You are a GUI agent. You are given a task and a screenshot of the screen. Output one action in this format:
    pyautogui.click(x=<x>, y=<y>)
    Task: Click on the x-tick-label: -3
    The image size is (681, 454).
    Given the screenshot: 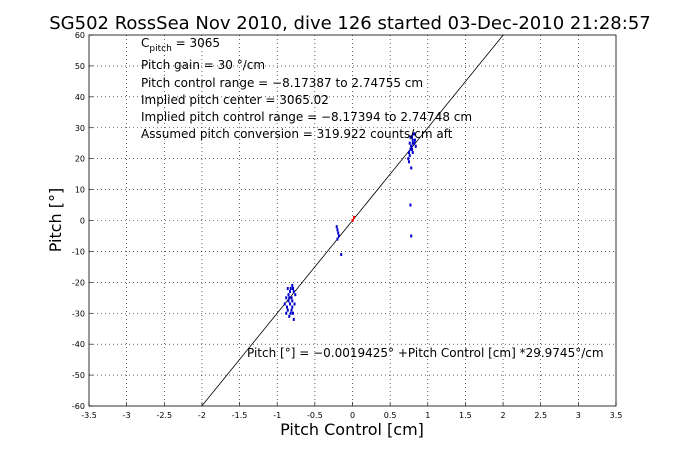 What is the action you would take?
    pyautogui.click(x=127, y=415)
    